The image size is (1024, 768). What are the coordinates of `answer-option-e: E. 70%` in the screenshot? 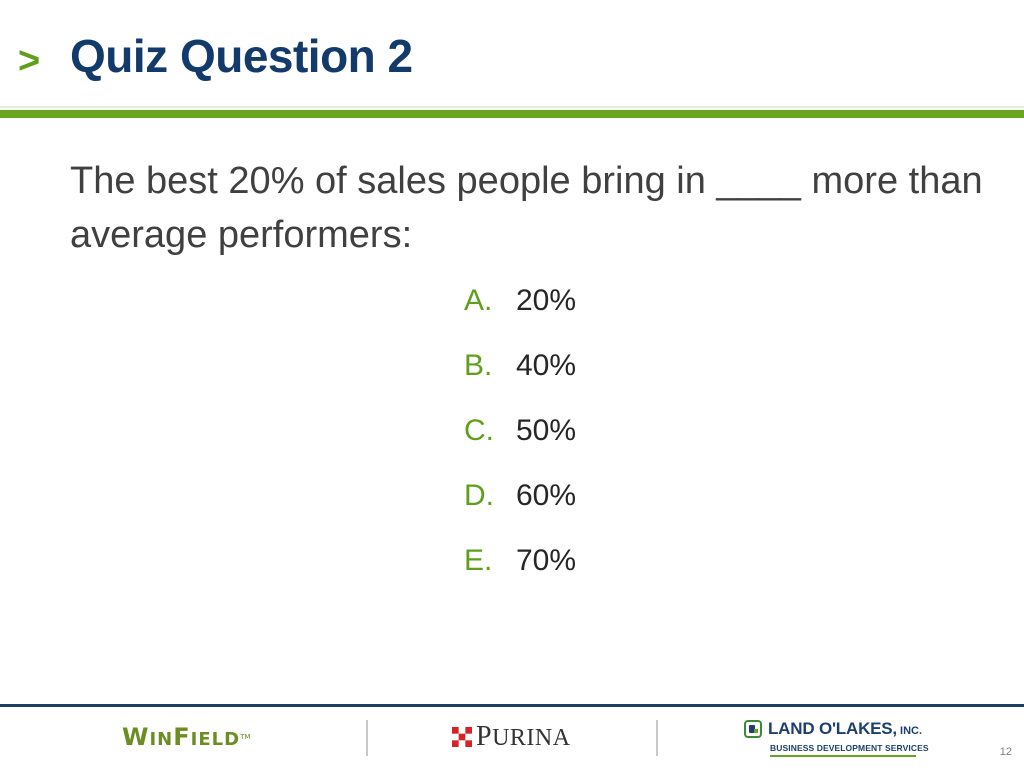 It's located at (520, 570).